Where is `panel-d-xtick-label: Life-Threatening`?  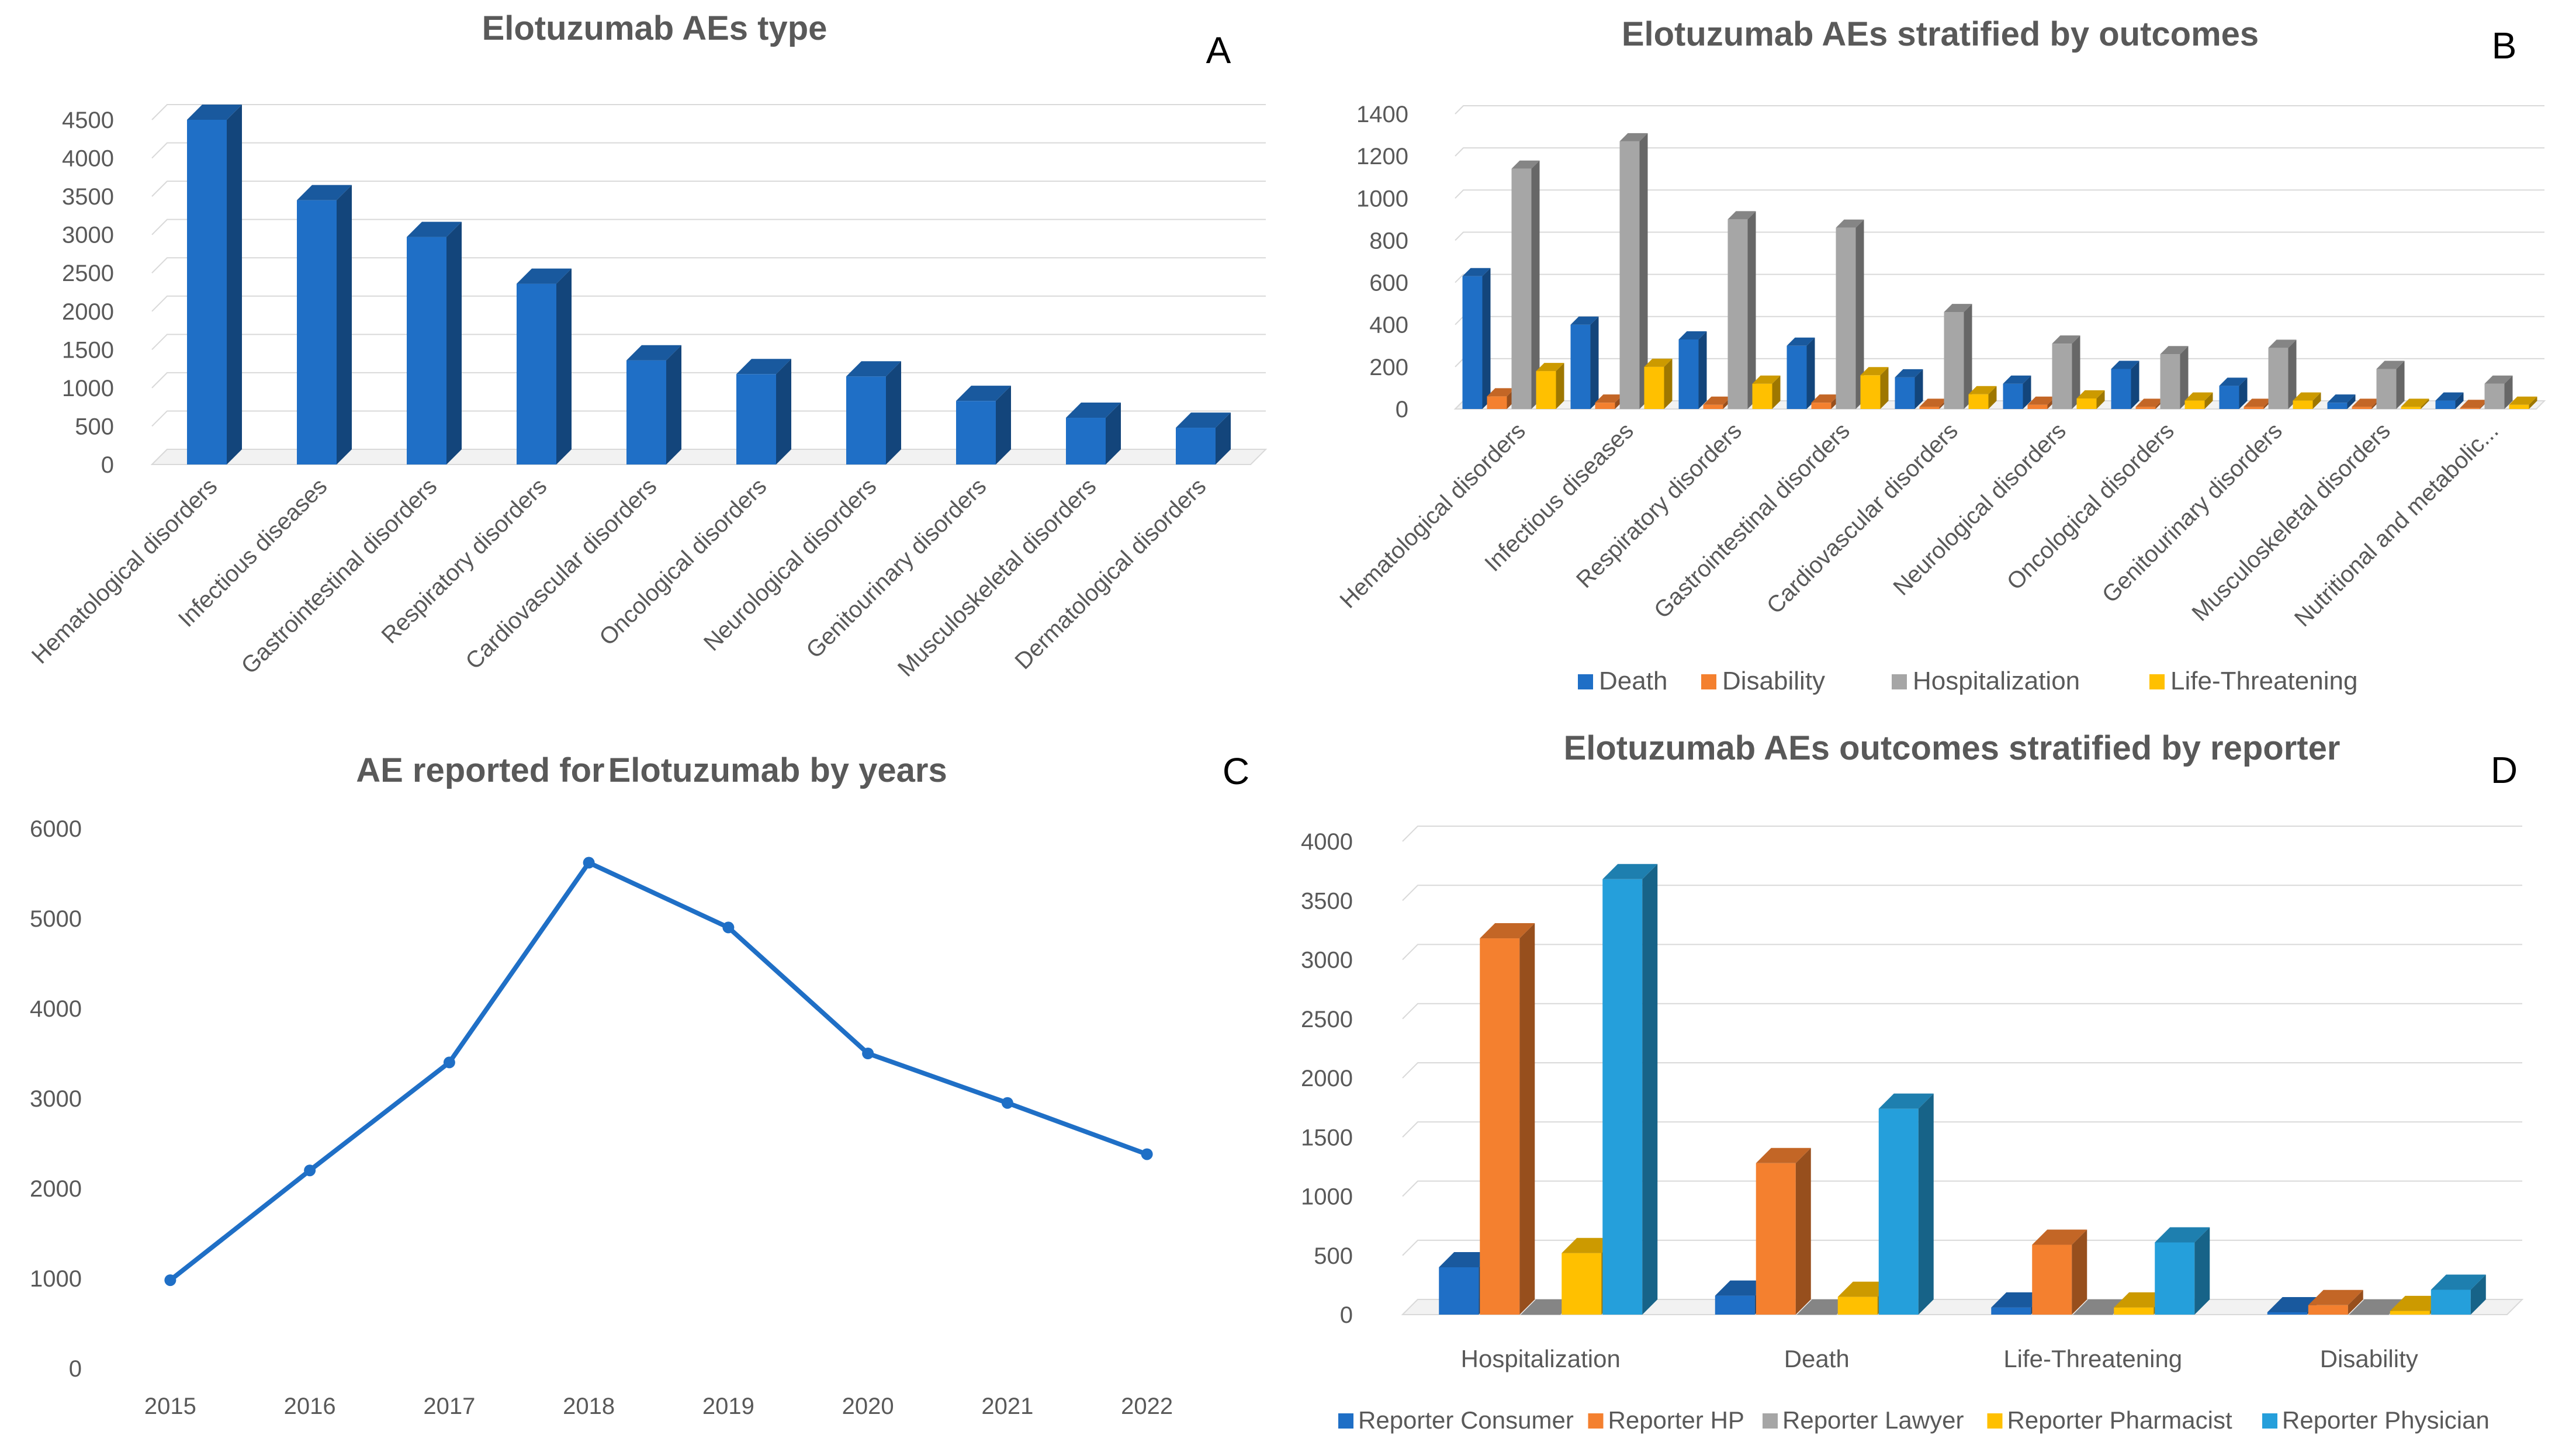 panel-d-xtick-label: Life-Threatening is located at coordinates (2092, 1358).